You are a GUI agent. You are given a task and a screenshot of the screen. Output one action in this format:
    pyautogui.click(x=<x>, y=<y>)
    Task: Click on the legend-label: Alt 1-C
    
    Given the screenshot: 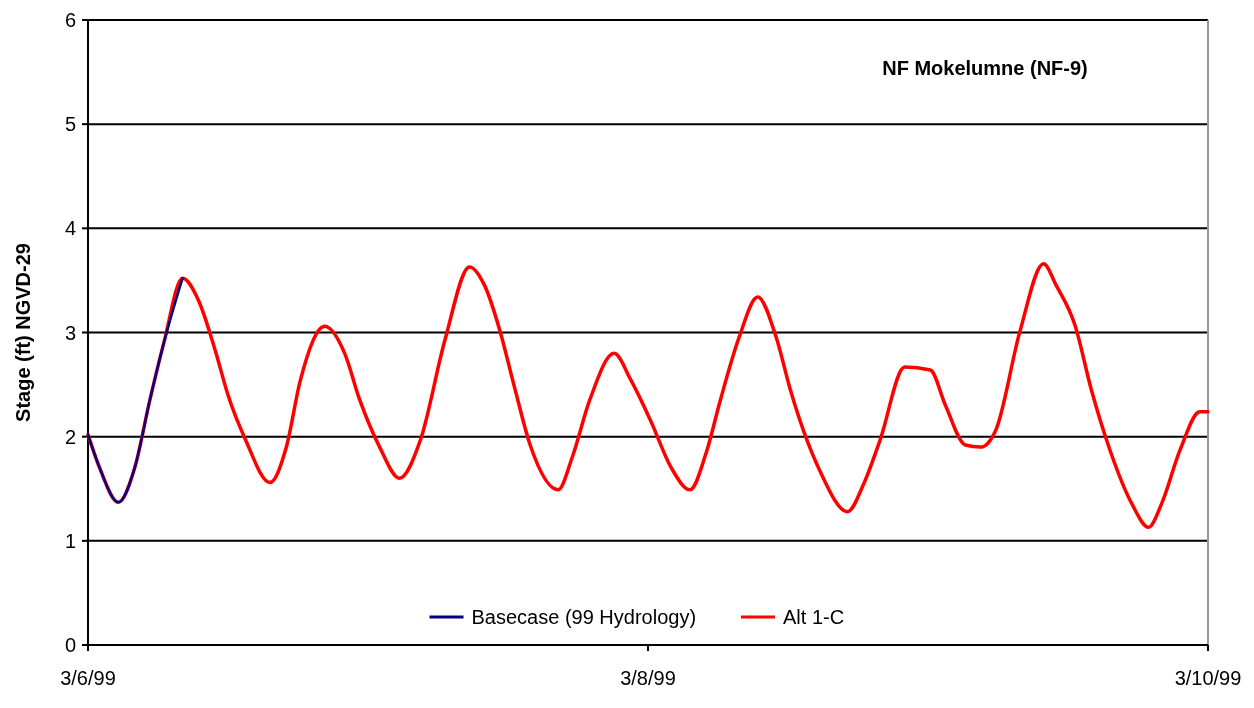 What is the action you would take?
    pyautogui.click(x=814, y=617)
    